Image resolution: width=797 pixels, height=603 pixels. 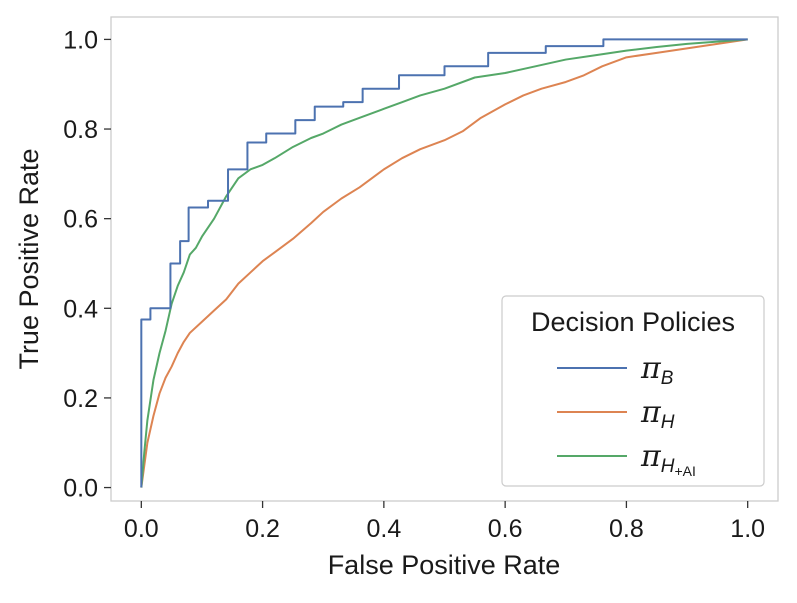 I want to click on y-tick-label: 0.8, so click(x=80, y=130).